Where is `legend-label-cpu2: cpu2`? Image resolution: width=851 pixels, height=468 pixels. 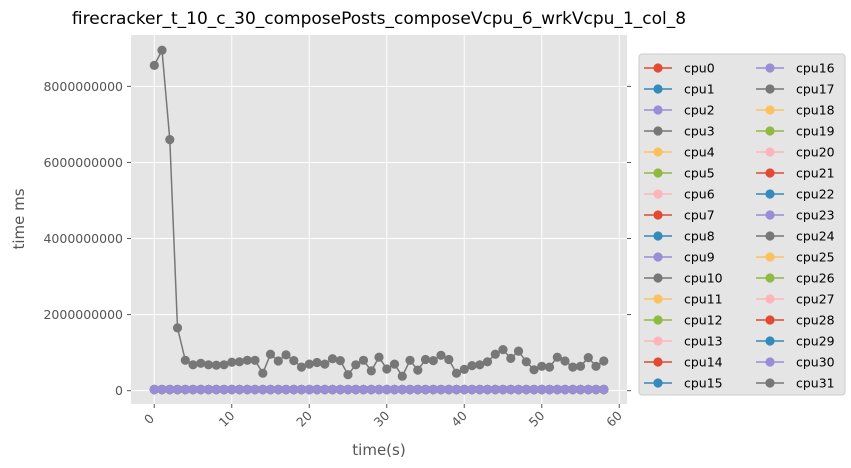 legend-label-cpu2: cpu2 is located at coordinates (699, 110).